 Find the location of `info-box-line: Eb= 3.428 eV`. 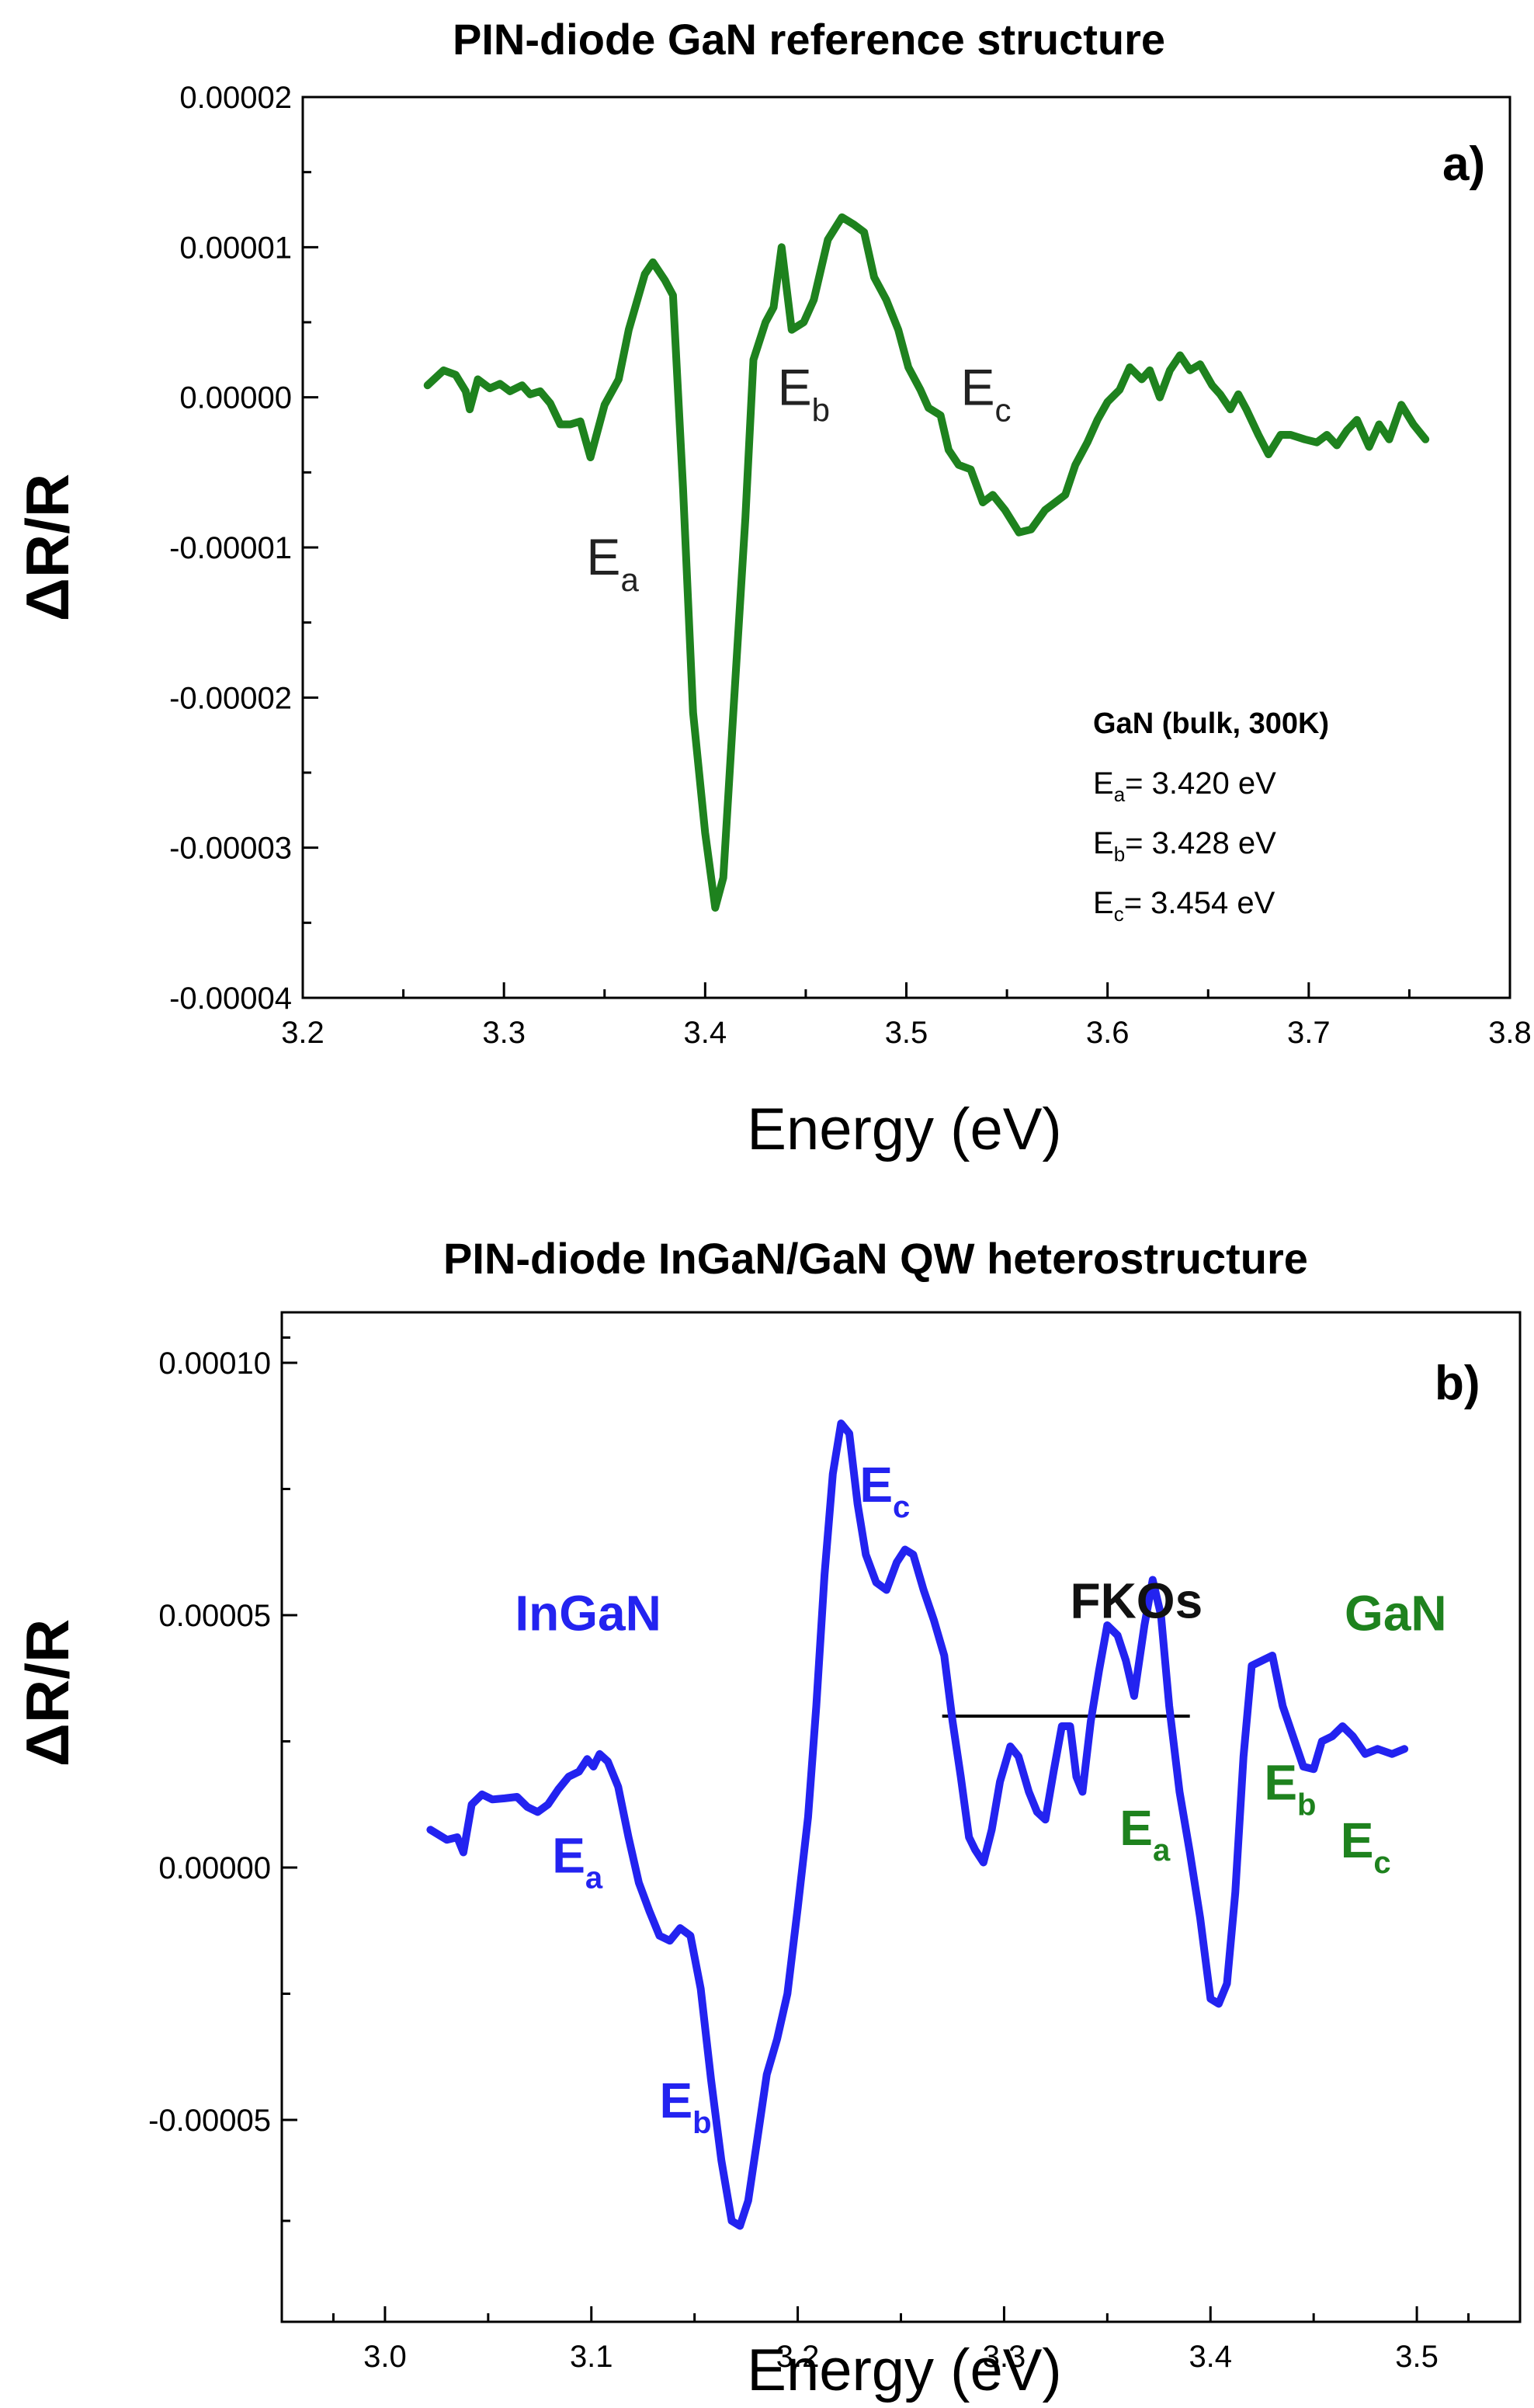

info-box-line: Eb= 3.428 eV is located at coordinates (1184, 846).